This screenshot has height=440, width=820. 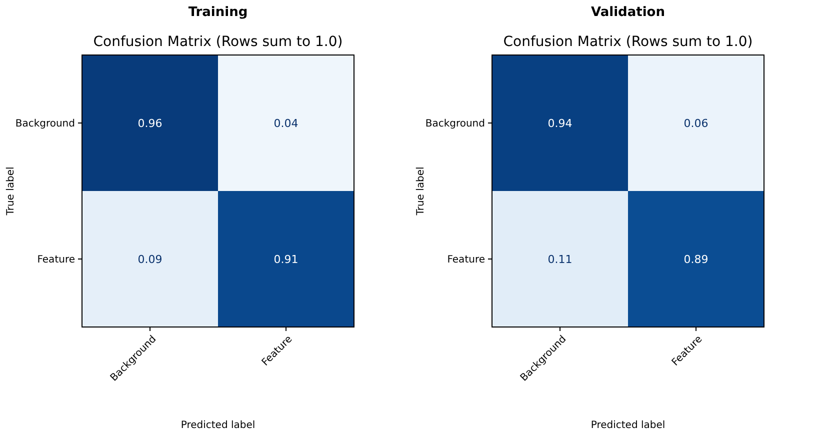 I want to click on data-label: 0.96, so click(x=150, y=123).